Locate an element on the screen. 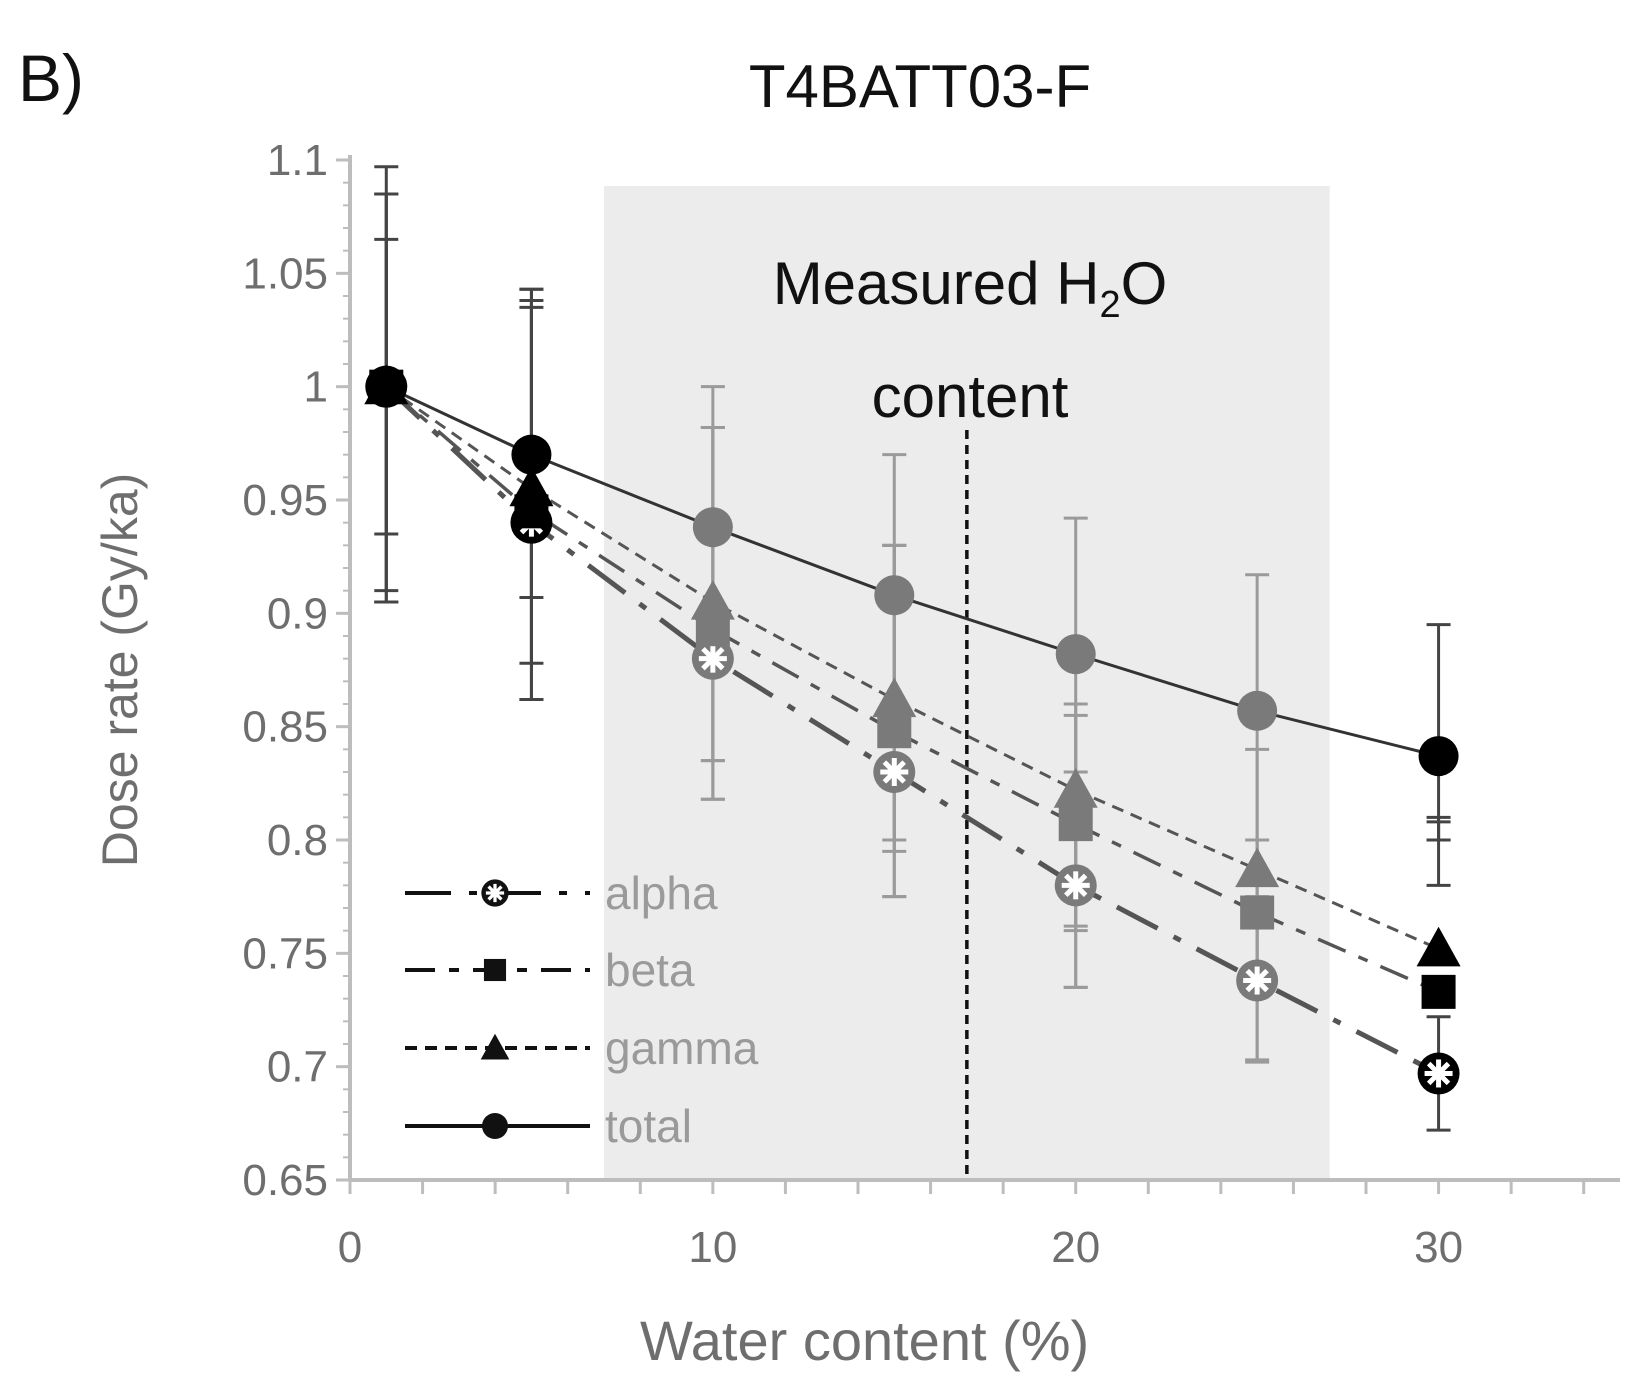 The height and width of the screenshot is (1400, 1650). chart-title: T4BATT03-F is located at coordinates (920, 86).